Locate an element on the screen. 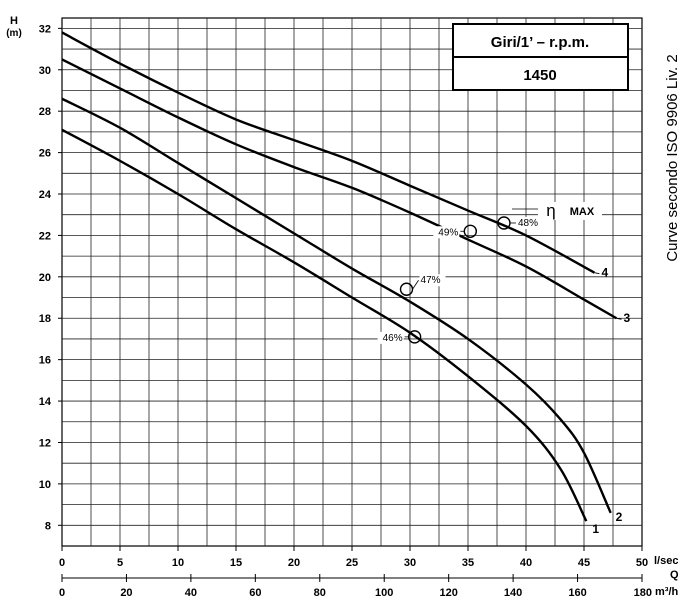  y-tick-label: 10 is located at coordinates (45, 485).